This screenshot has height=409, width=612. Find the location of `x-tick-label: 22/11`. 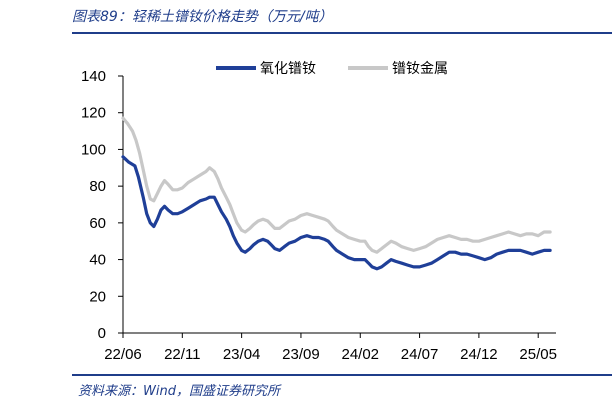

x-tick-label: 22/11 is located at coordinates (182, 354).